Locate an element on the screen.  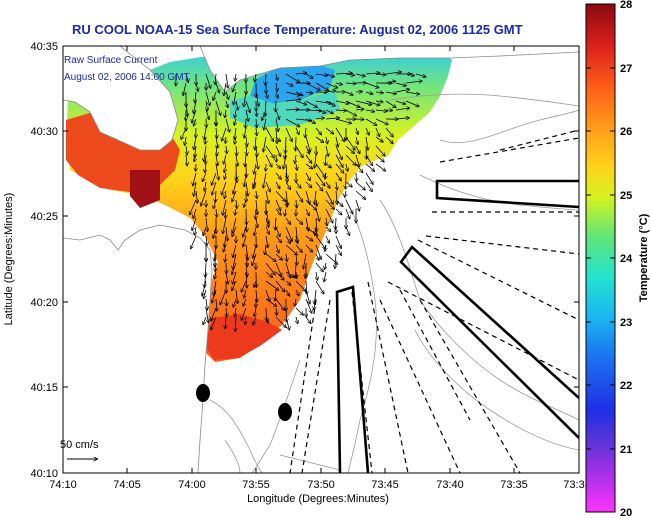
y-tick-label: 40:35 is located at coordinates (44, 47).